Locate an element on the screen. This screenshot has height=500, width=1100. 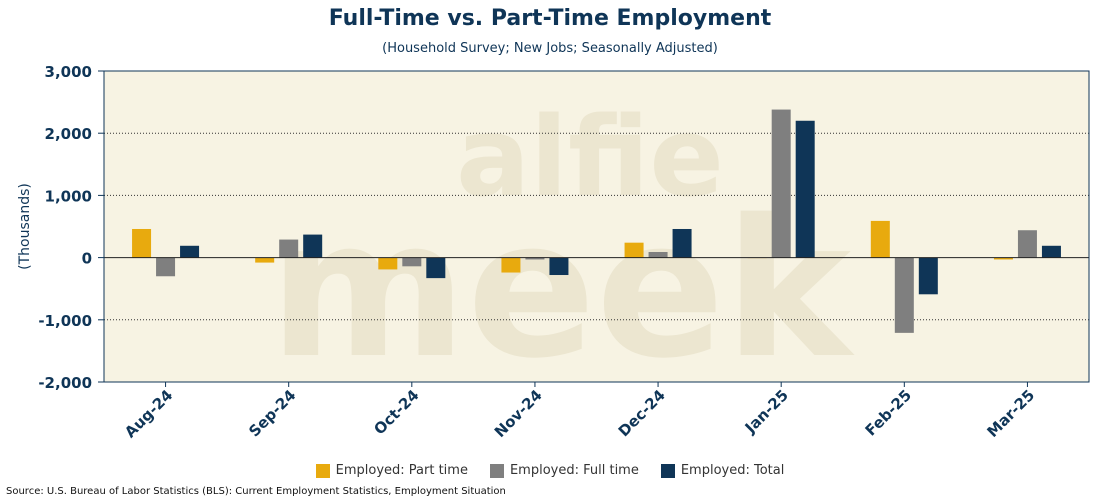
legend-label-total: Employed: Total is located at coordinates (732, 470).